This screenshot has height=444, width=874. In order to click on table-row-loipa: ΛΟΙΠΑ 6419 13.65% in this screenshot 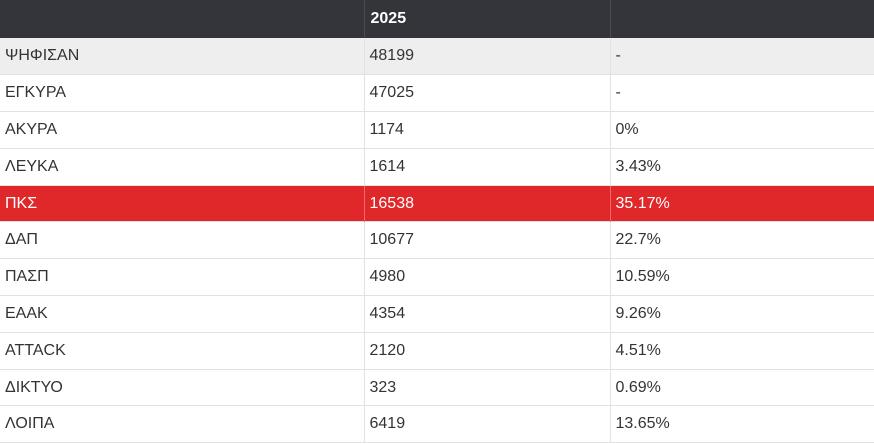, I will do `click(437, 424)`.